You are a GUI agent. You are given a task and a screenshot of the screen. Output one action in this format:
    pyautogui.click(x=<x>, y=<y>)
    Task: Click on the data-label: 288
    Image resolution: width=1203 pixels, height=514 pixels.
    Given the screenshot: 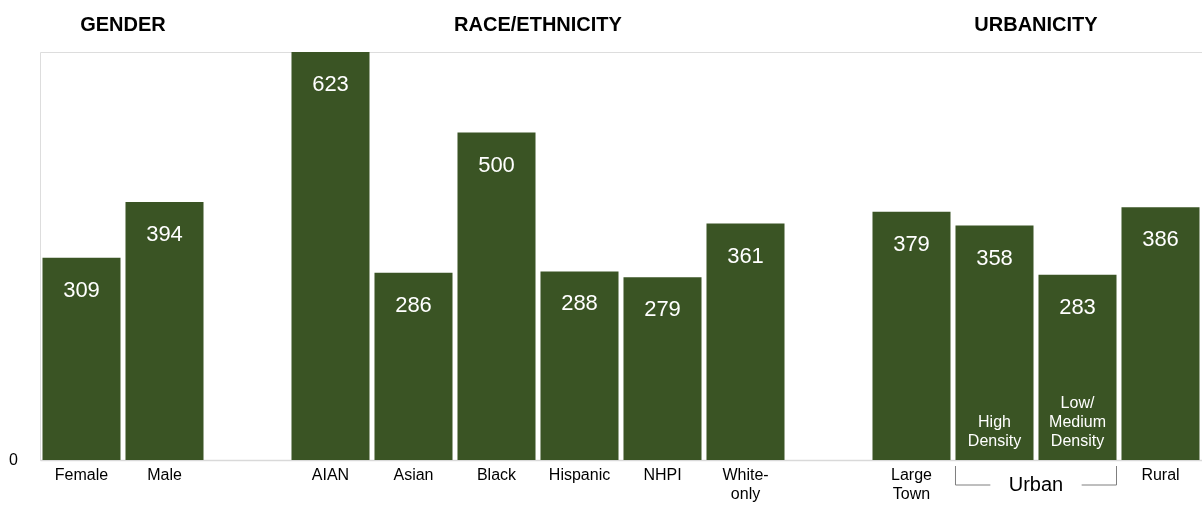 What is the action you would take?
    pyautogui.click(x=579, y=303)
    